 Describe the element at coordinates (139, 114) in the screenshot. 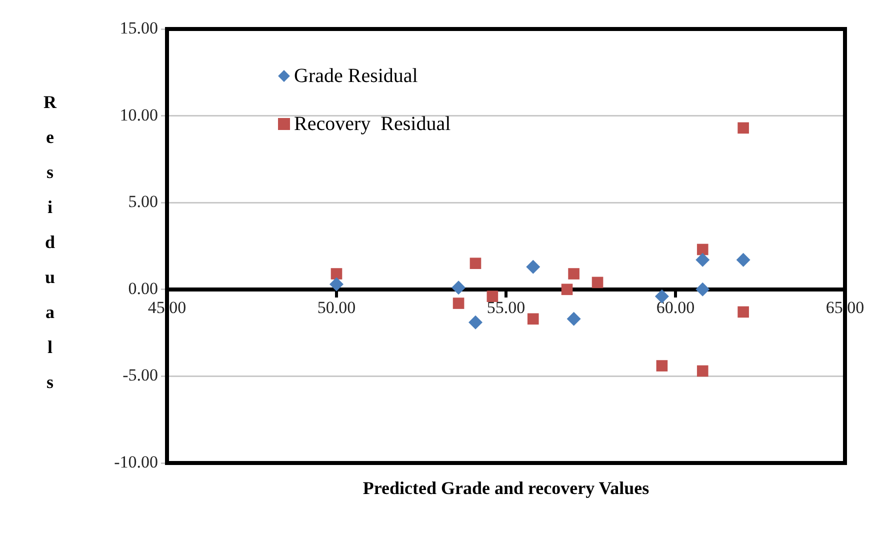

I see `y-tick-label: 10.00` at that location.